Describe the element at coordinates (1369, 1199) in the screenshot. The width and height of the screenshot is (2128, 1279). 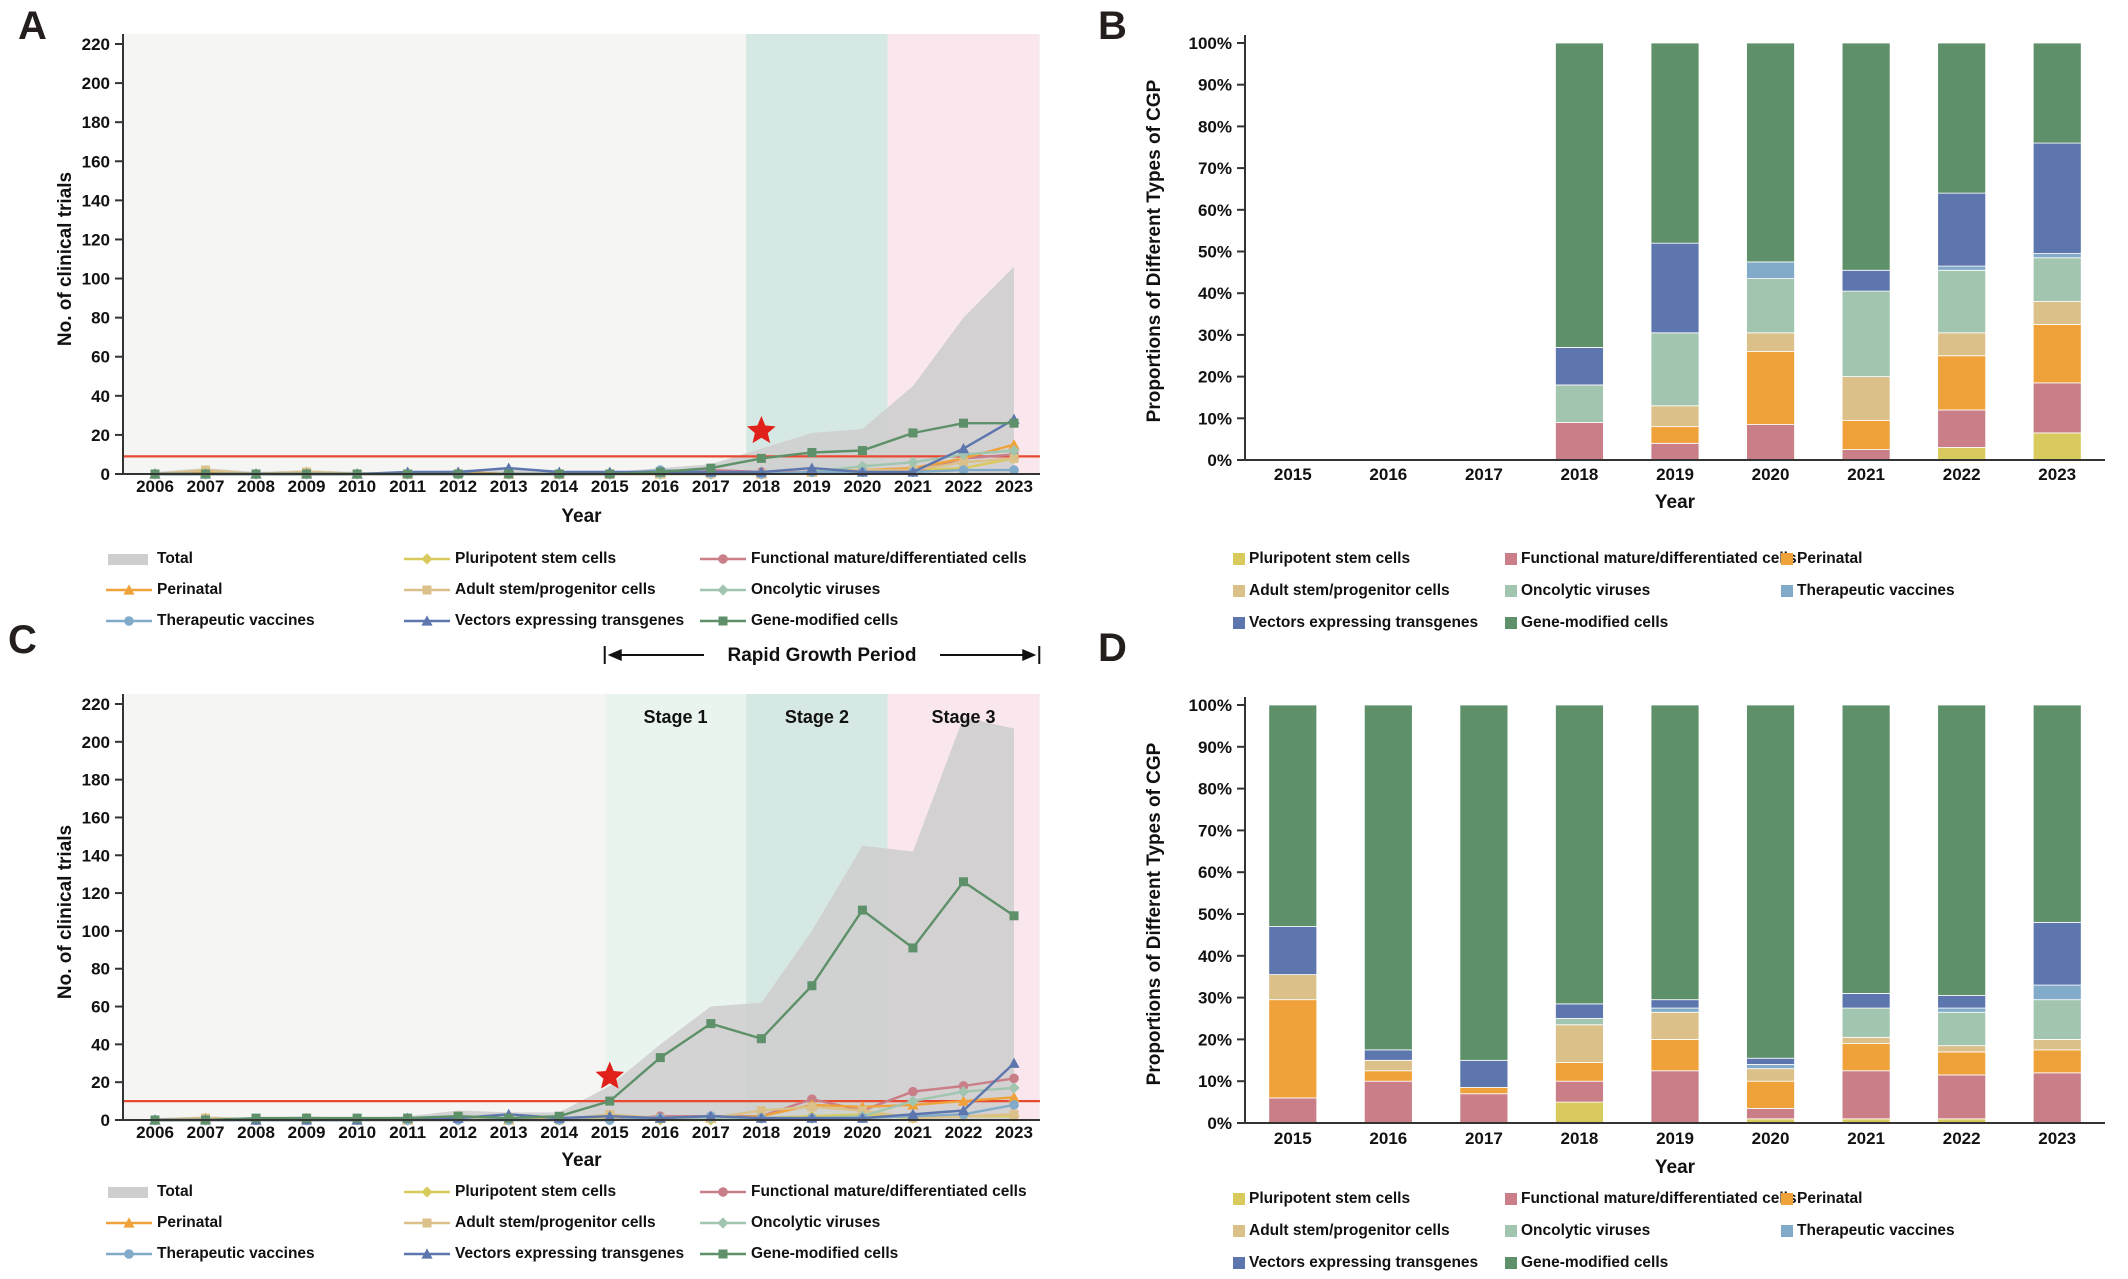
I see `legend-item-pluripotent: Pluripotent stem cells` at that location.